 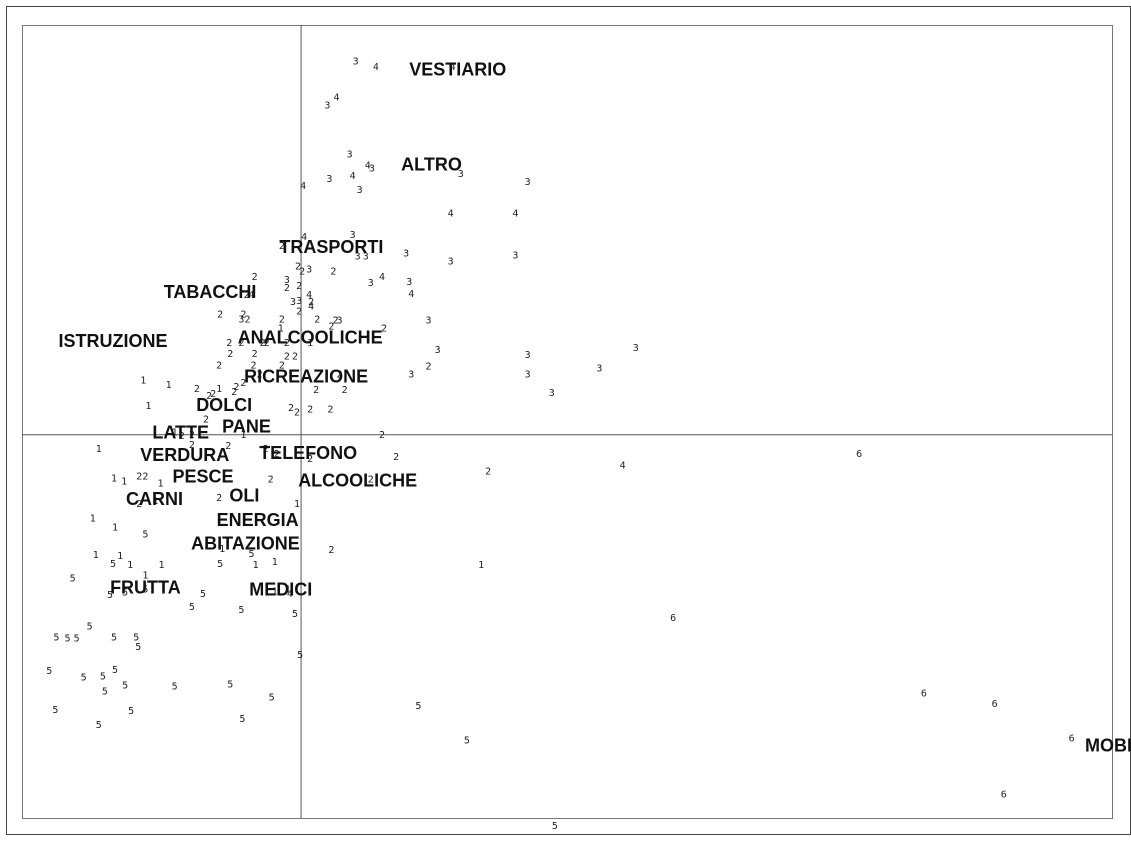 I want to click on category-label-ricreazione: RICREAZIONE, so click(x=306, y=376).